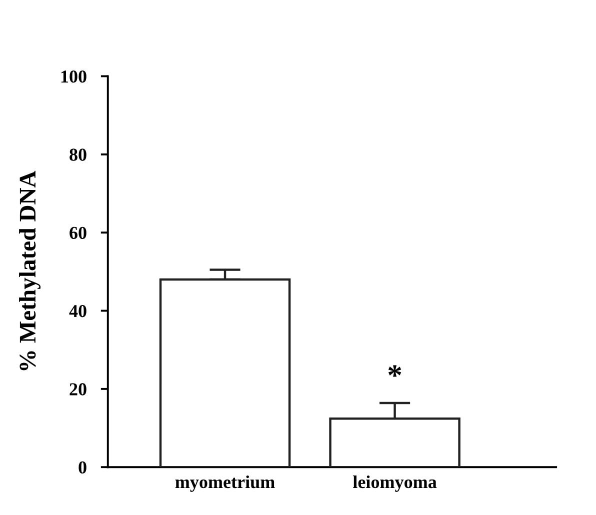  What do you see at coordinates (30, 270) in the screenshot?
I see `y-axis-title: % Methylated DNA` at bounding box center [30, 270].